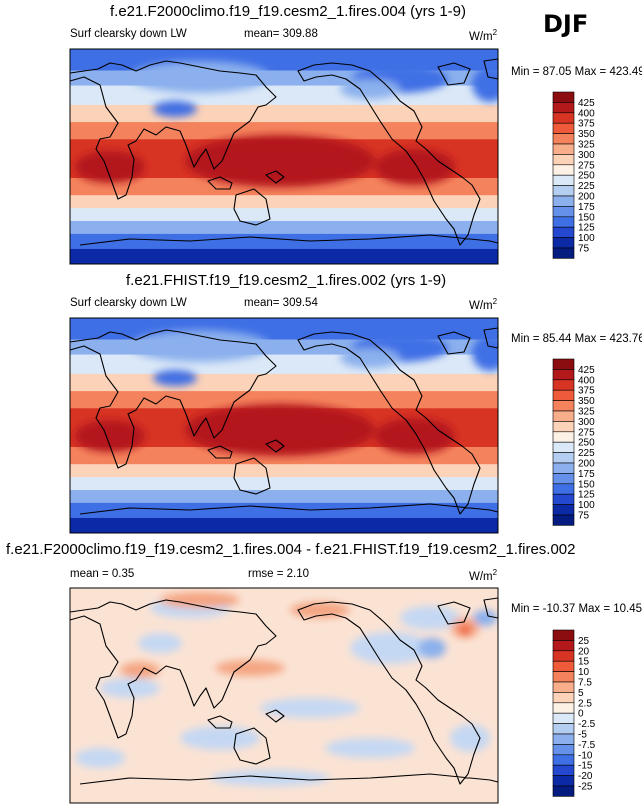 Image resolution: width=642 pixels, height=808 pixels. Describe the element at coordinates (586, 113) in the screenshot. I see `colorbar-tick-label: 400` at that location.